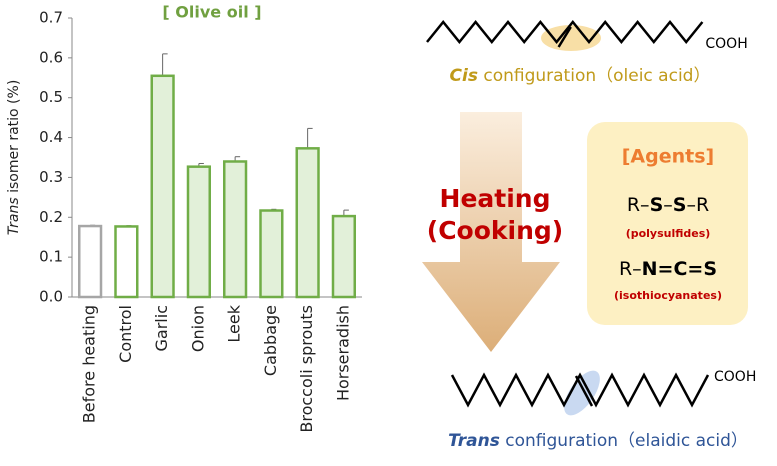 The height and width of the screenshot is (466, 777). What do you see at coordinates (14, 216) in the screenshot?
I see `y-axis-label-italic: Trans` at bounding box center [14, 216].